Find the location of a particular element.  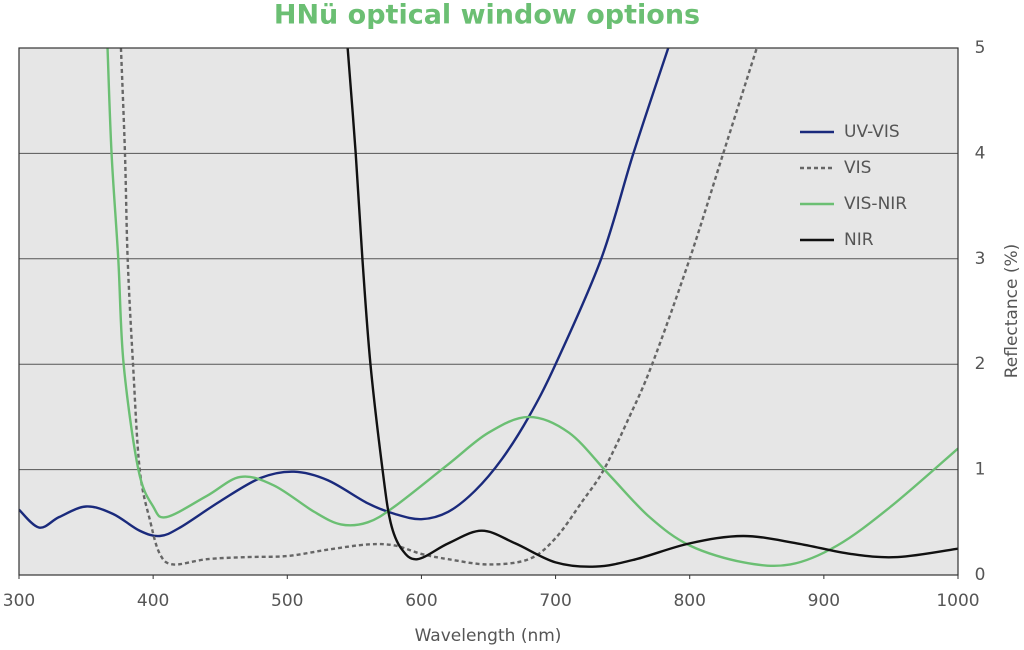

chart-title: HNü optical window options is located at coordinates (487, 15).